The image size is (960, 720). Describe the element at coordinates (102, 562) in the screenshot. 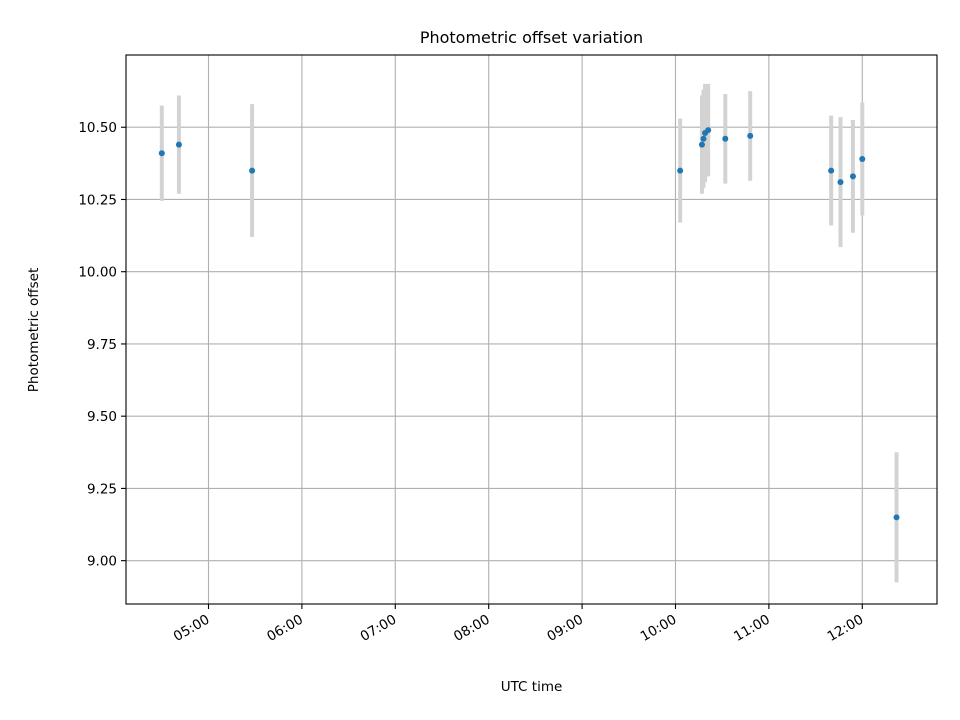

I see `y-tick-label: 9.00` at that location.